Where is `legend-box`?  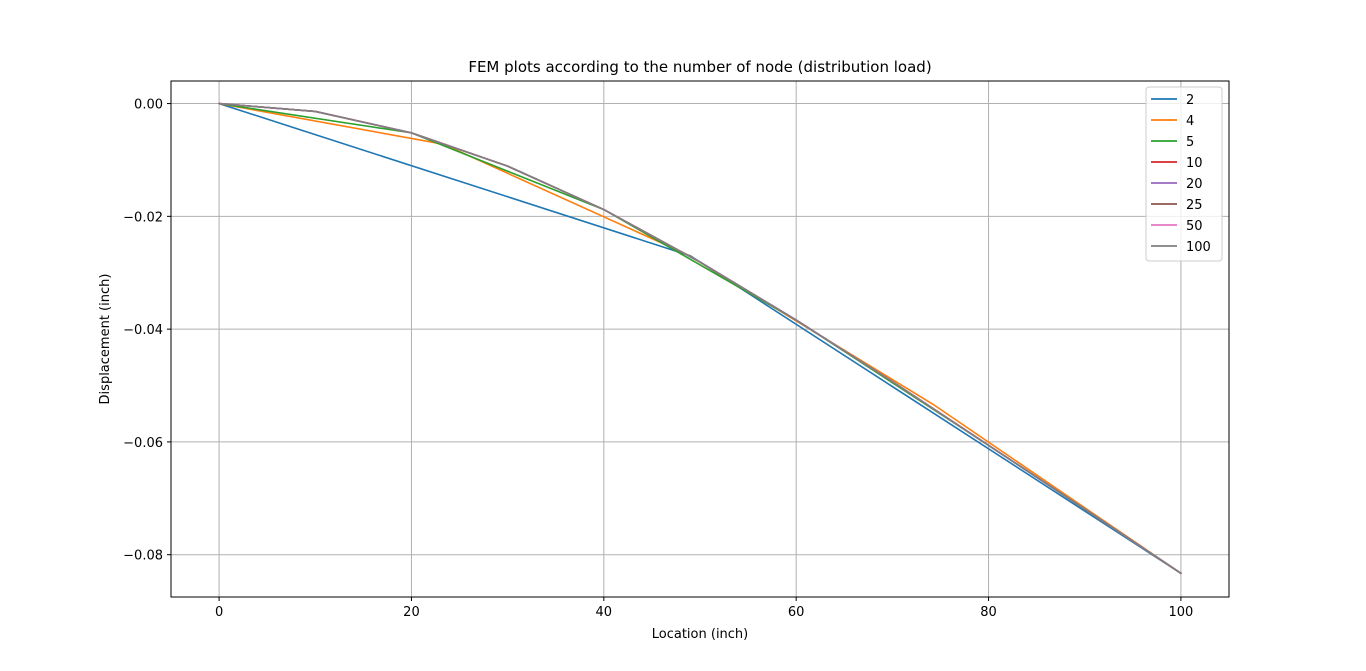
legend-box is located at coordinates (1184, 174).